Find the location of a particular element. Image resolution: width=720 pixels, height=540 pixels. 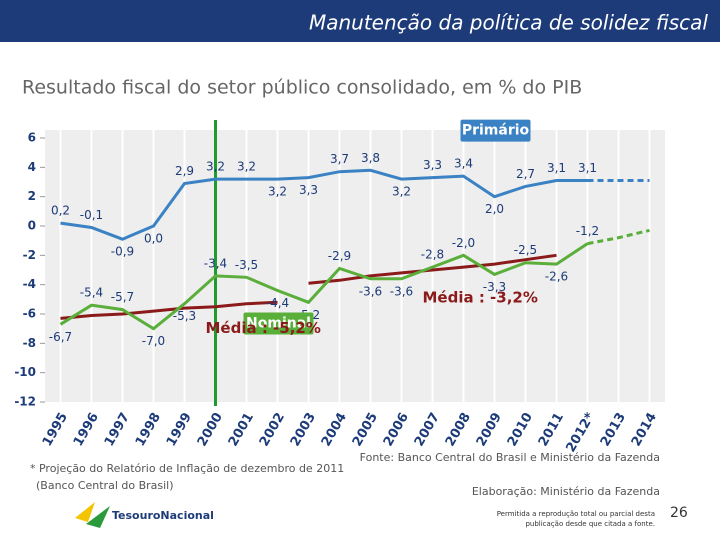

y-tick-label: -12 is located at coordinates (25, 402).